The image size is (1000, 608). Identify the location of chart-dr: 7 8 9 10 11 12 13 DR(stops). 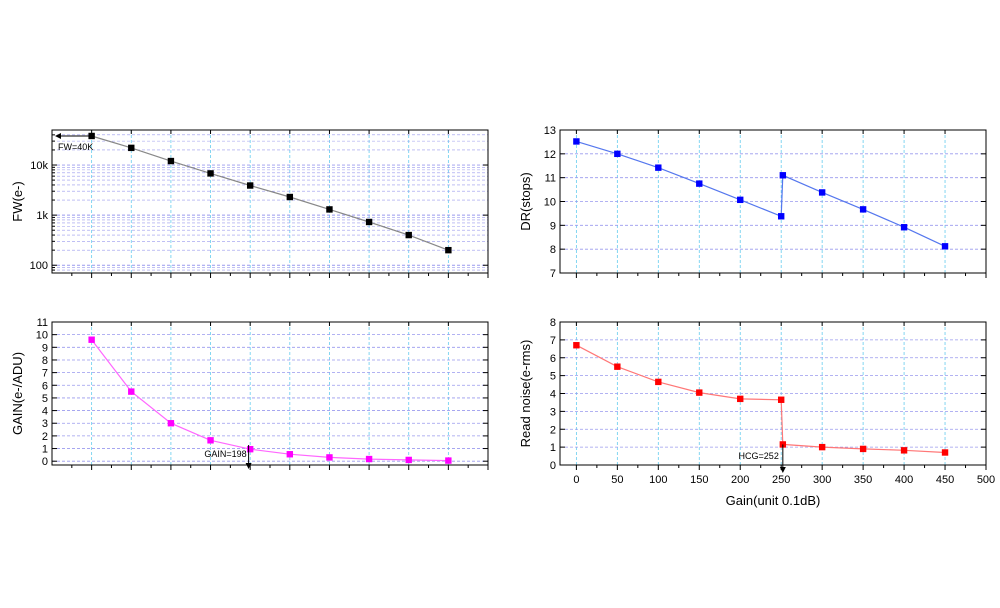
(752, 202).